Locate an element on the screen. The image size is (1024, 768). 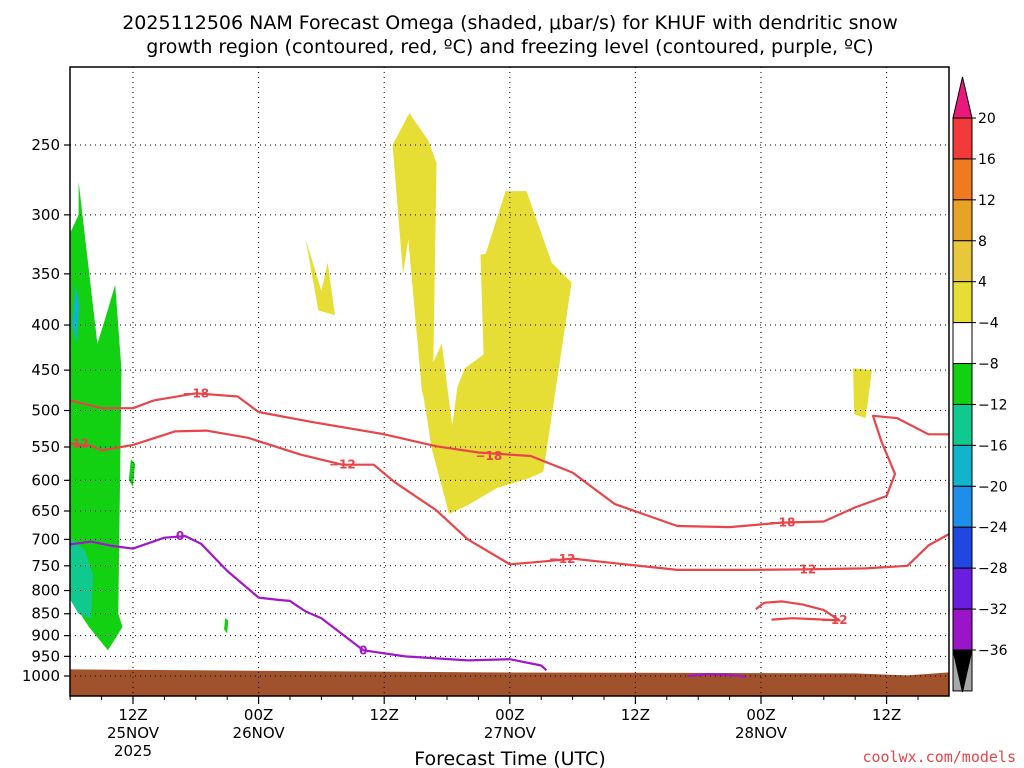
colorbar-label-3: 8 is located at coordinates (982, 242).